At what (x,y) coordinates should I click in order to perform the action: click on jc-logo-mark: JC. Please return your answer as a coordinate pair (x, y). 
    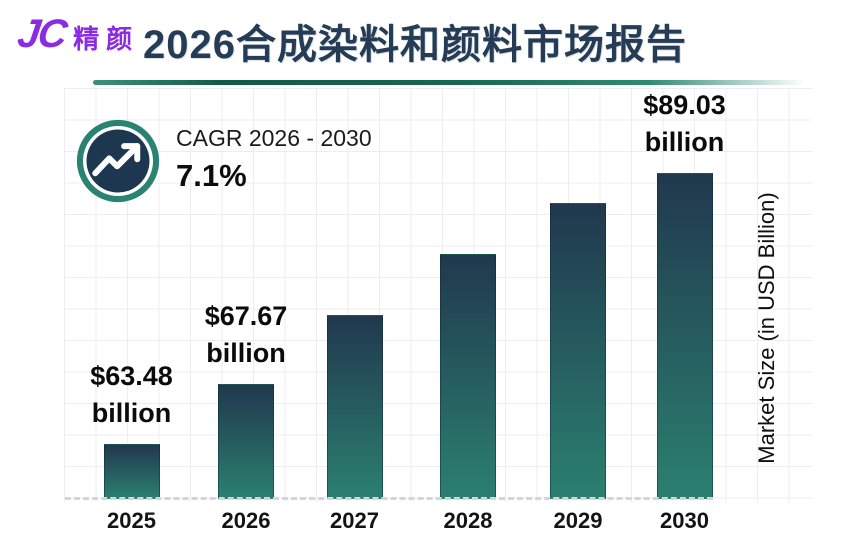
    Looking at the image, I should click on (41, 34).